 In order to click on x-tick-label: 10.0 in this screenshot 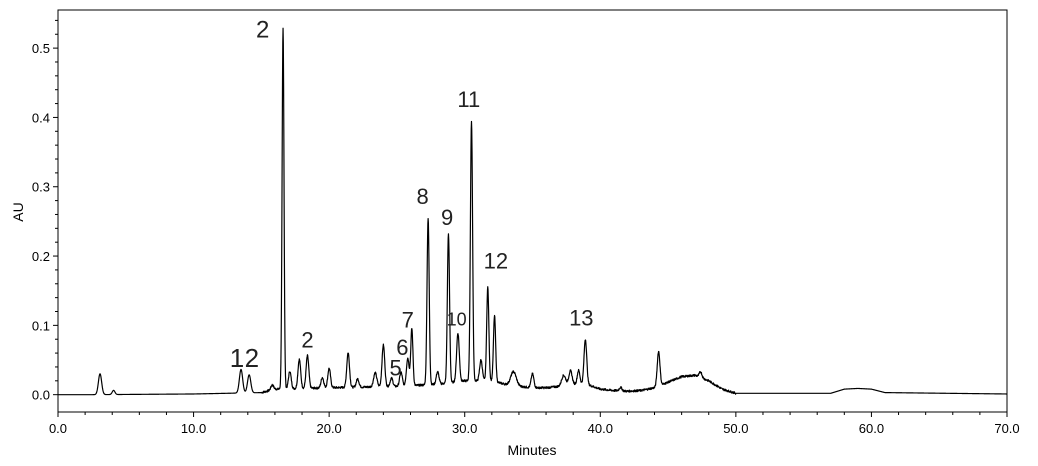, I will do `click(193, 428)`.